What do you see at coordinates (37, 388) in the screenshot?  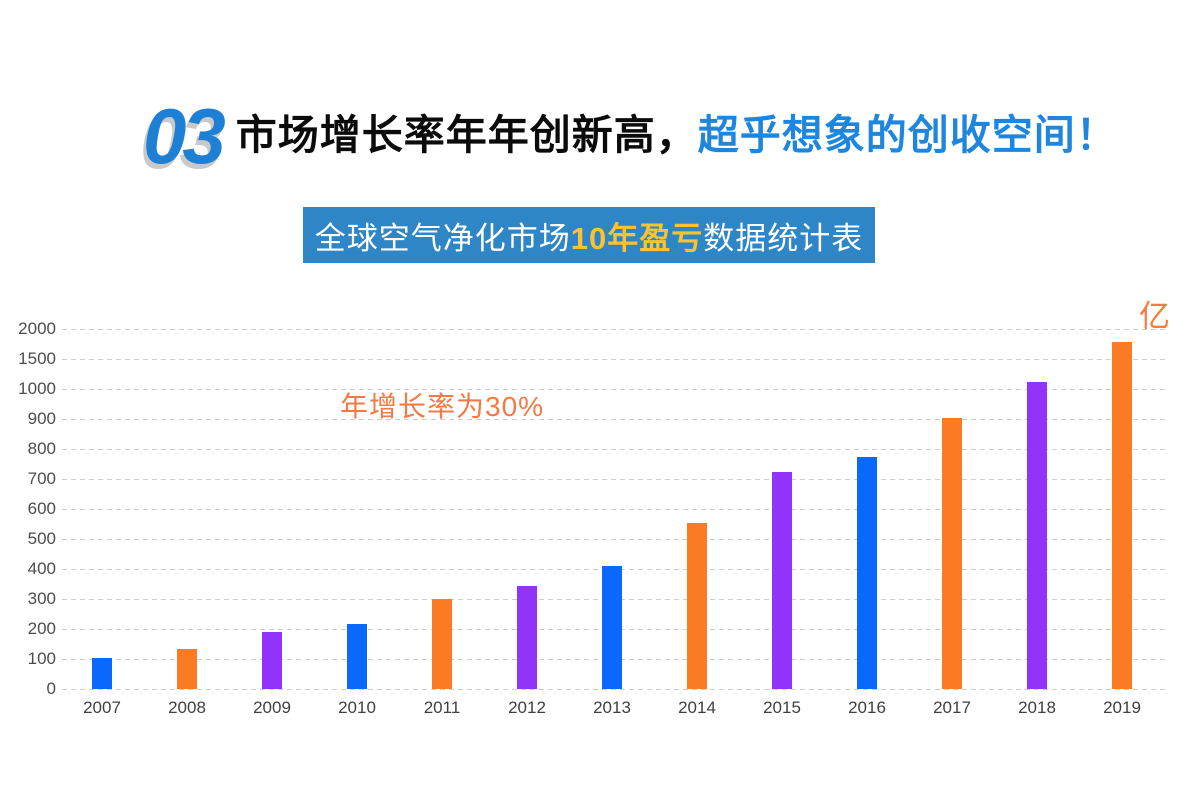 I see `y-axis-tick-label: 1000` at bounding box center [37, 388].